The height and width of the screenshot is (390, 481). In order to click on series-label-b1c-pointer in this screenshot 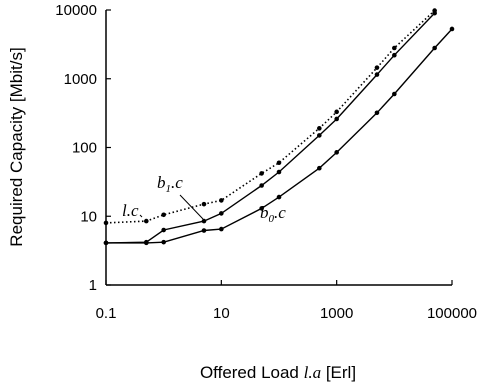, I will do `click(191, 207)`.